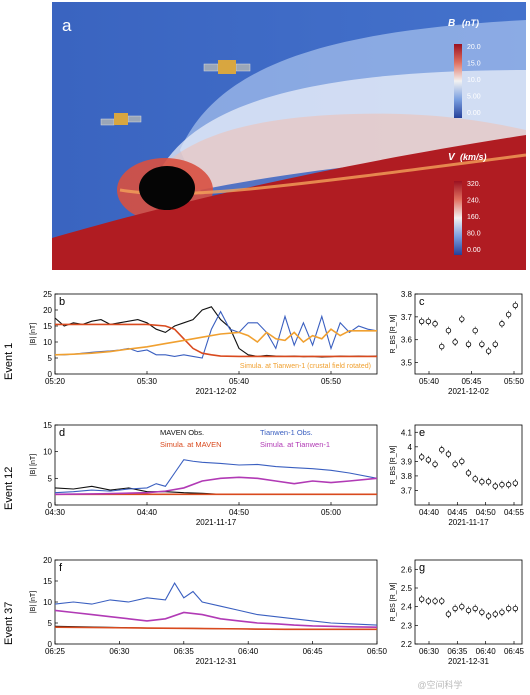 This screenshot has height=695, width=530. I want to click on row-label-event-1: Event 1, so click(9, 361).